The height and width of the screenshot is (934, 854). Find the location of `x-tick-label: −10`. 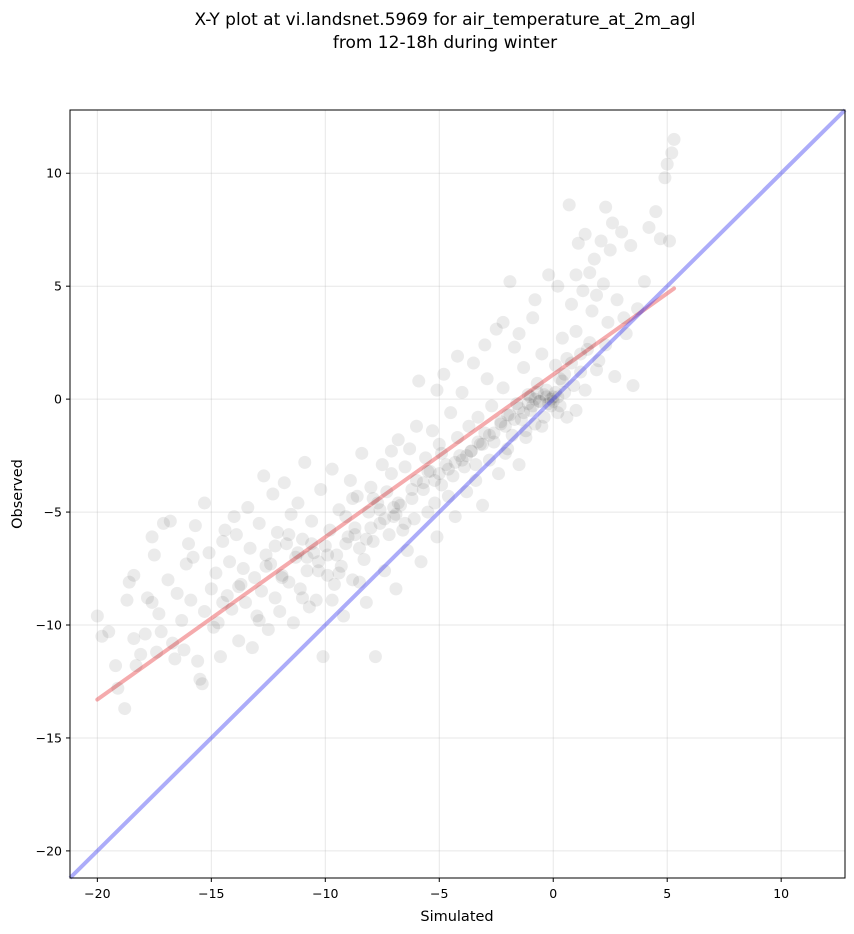

x-tick-label: −10 is located at coordinates (325, 893).